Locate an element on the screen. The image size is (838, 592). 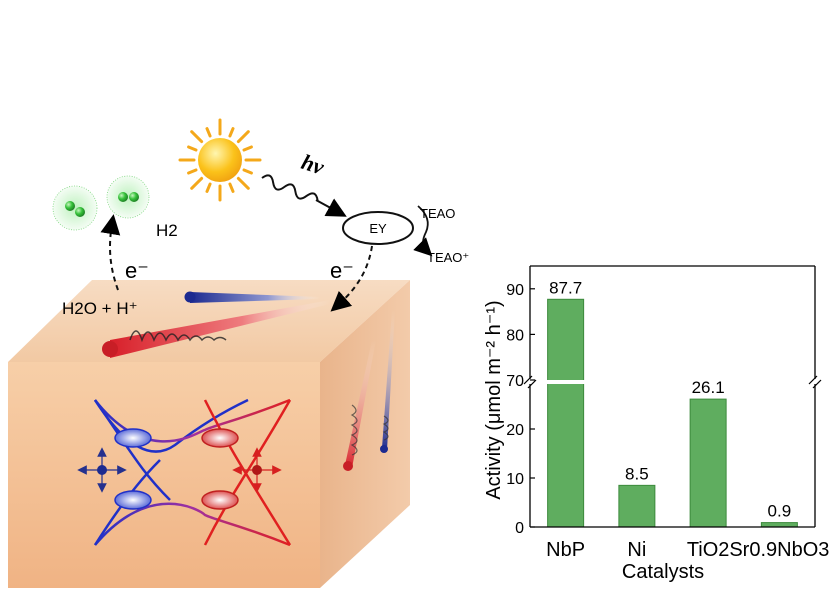
y-tick-label: 20 is located at coordinates (515, 430).